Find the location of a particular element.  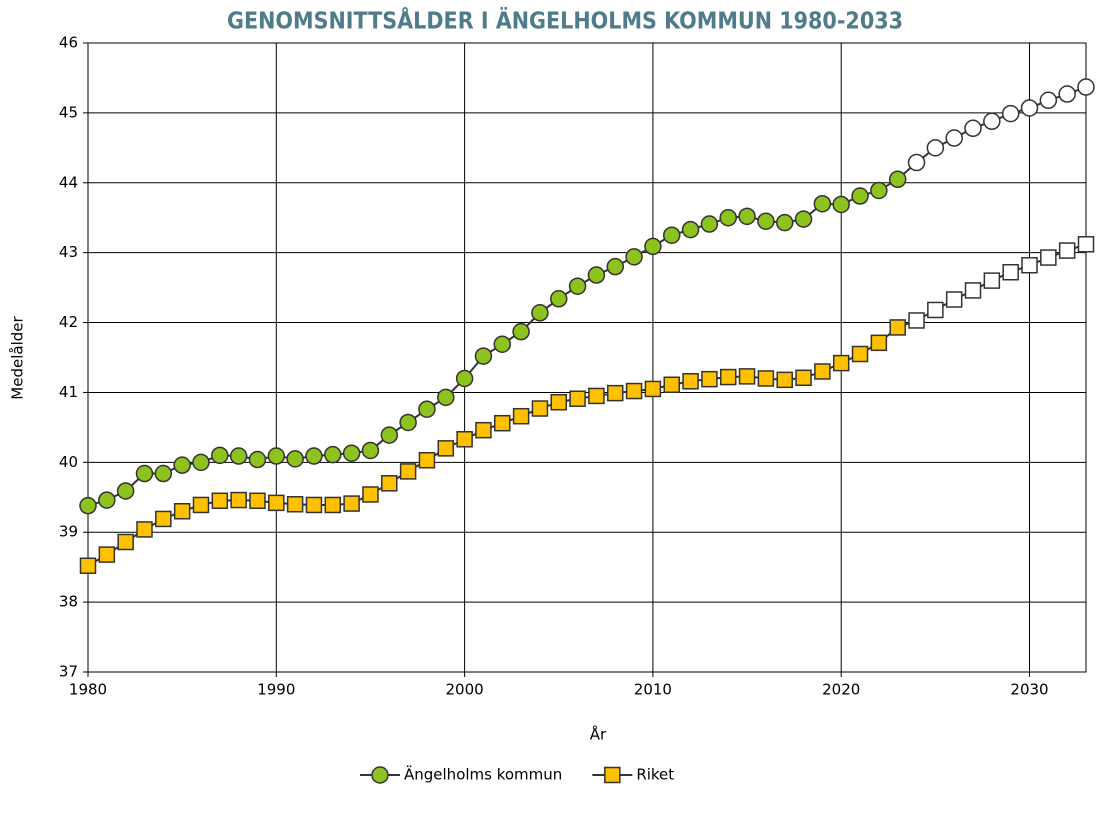

y-tick-label: 40 is located at coordinates (68, 462).